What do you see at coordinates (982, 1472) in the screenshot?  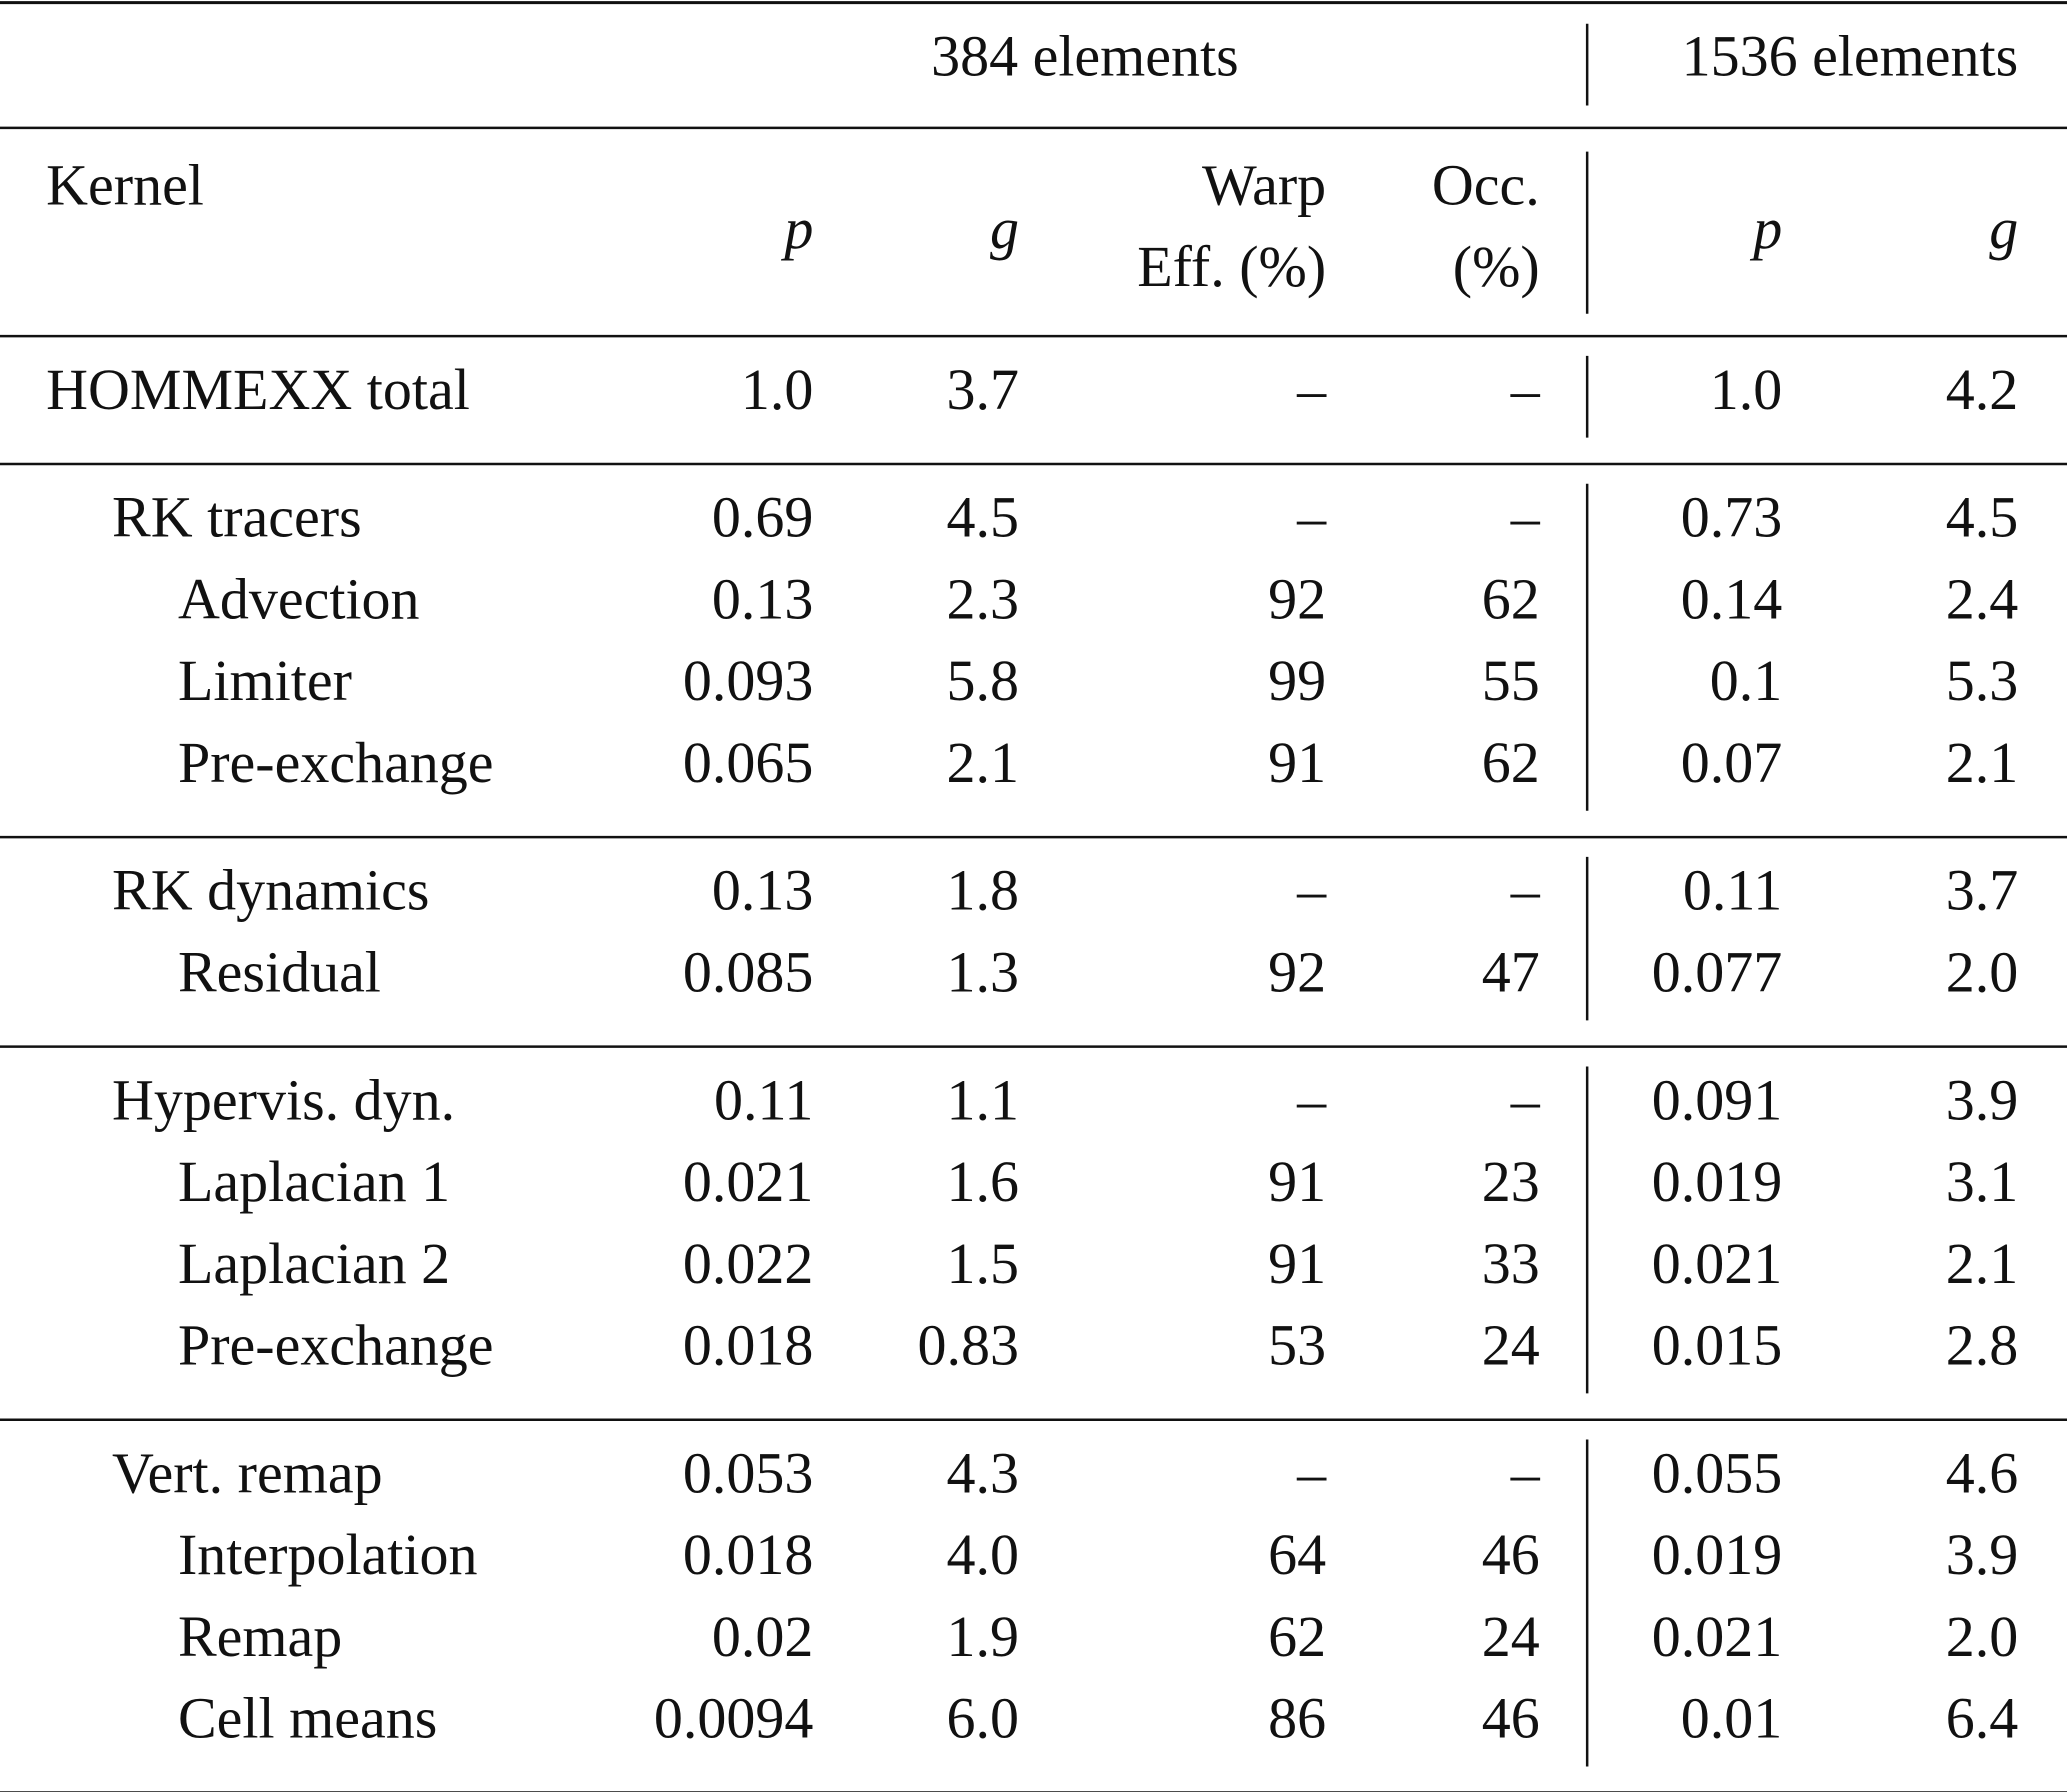 I see `cell: 4.3` at bounding box center [982, 1472].